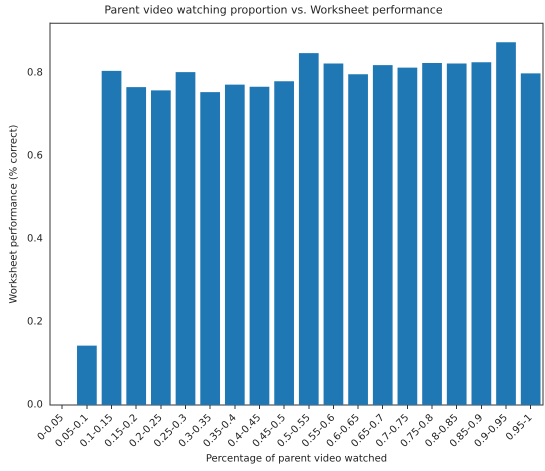 The width and height of the screenshot is (545, 471). Describe the element at coordinates (297, 459) in the screenshot. I see `x-axis-title: Percentage of parent video watched` at that location.